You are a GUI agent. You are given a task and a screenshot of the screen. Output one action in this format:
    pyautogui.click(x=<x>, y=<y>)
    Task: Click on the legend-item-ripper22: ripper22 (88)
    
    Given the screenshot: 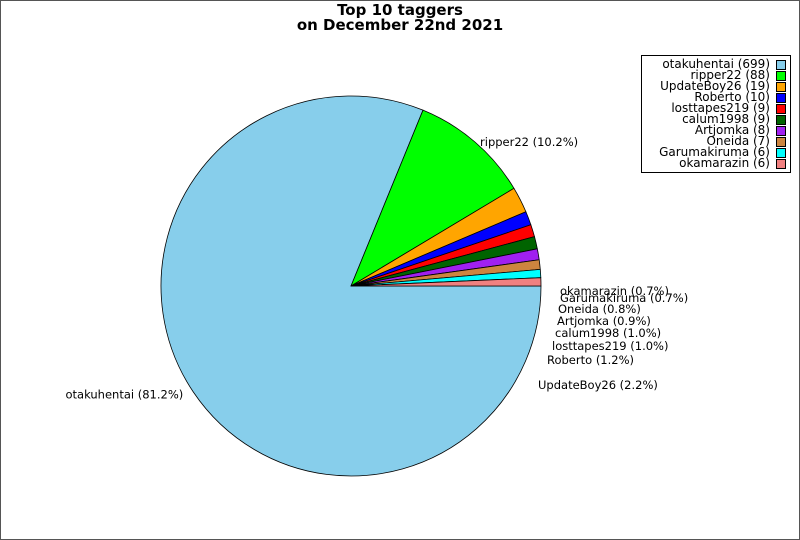 What is the action you would take?
    pyautogui.click(x=714, y=75)
    